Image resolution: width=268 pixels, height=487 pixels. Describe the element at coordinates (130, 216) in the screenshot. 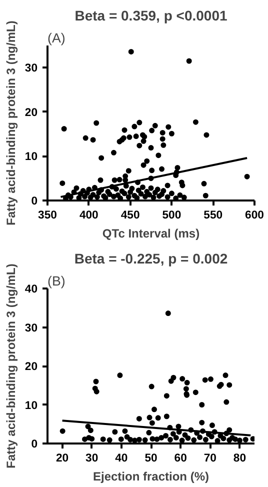

I see `x-tick-label: 450` at that location.